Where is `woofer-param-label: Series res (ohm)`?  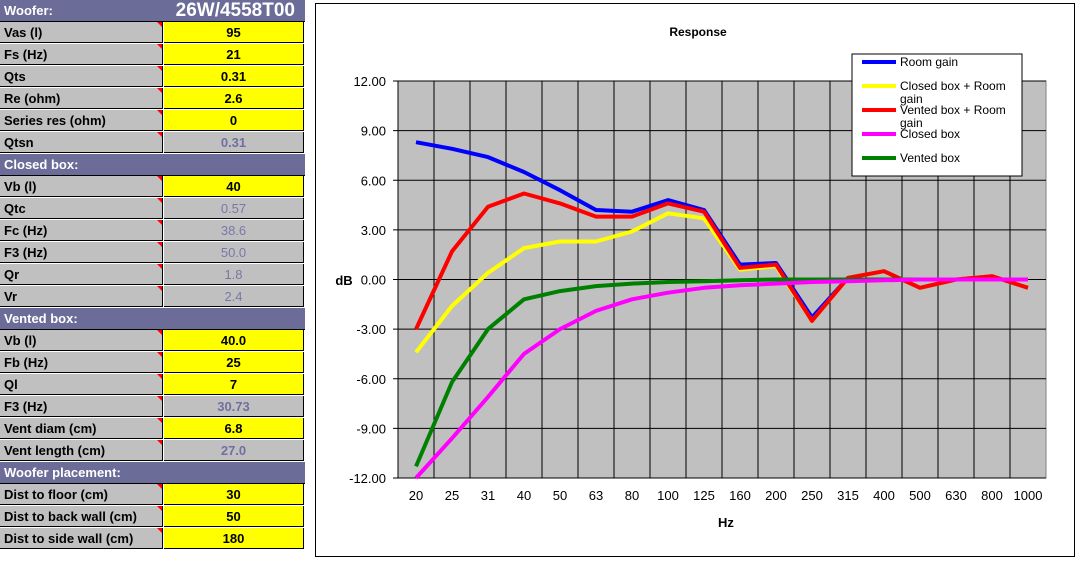 woofer-param-label: Series res (ohm) is located at coordinates (81, 120).